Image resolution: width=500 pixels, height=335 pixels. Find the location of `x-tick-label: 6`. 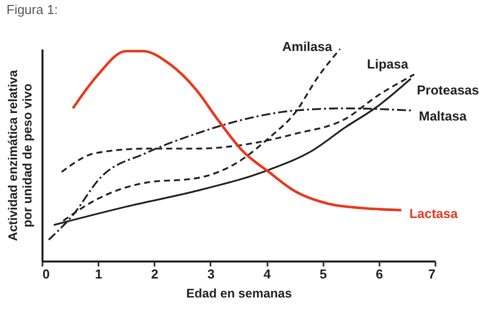

x-tick-label: 6 is located at coordinates (379, 274).